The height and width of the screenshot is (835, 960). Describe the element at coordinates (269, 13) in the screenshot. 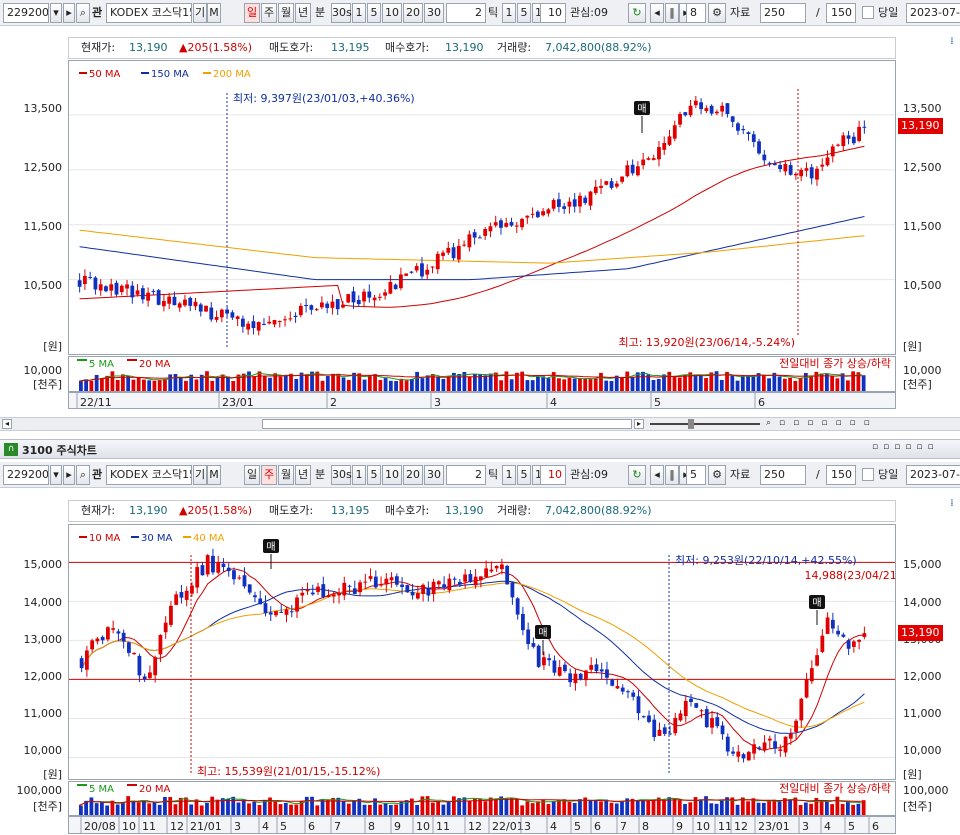

I see `period-week-button: 주` at that location.